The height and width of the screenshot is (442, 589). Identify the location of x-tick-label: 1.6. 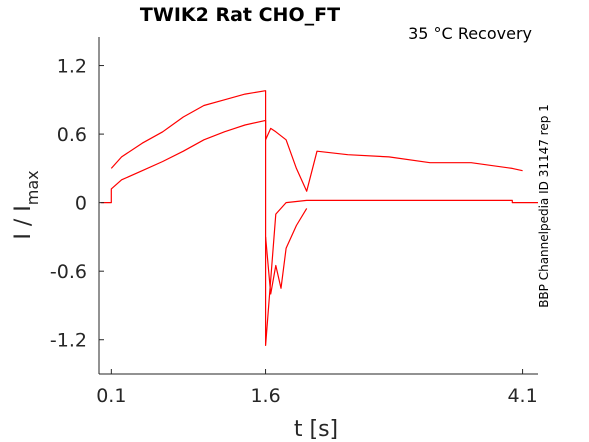
(265, 396).